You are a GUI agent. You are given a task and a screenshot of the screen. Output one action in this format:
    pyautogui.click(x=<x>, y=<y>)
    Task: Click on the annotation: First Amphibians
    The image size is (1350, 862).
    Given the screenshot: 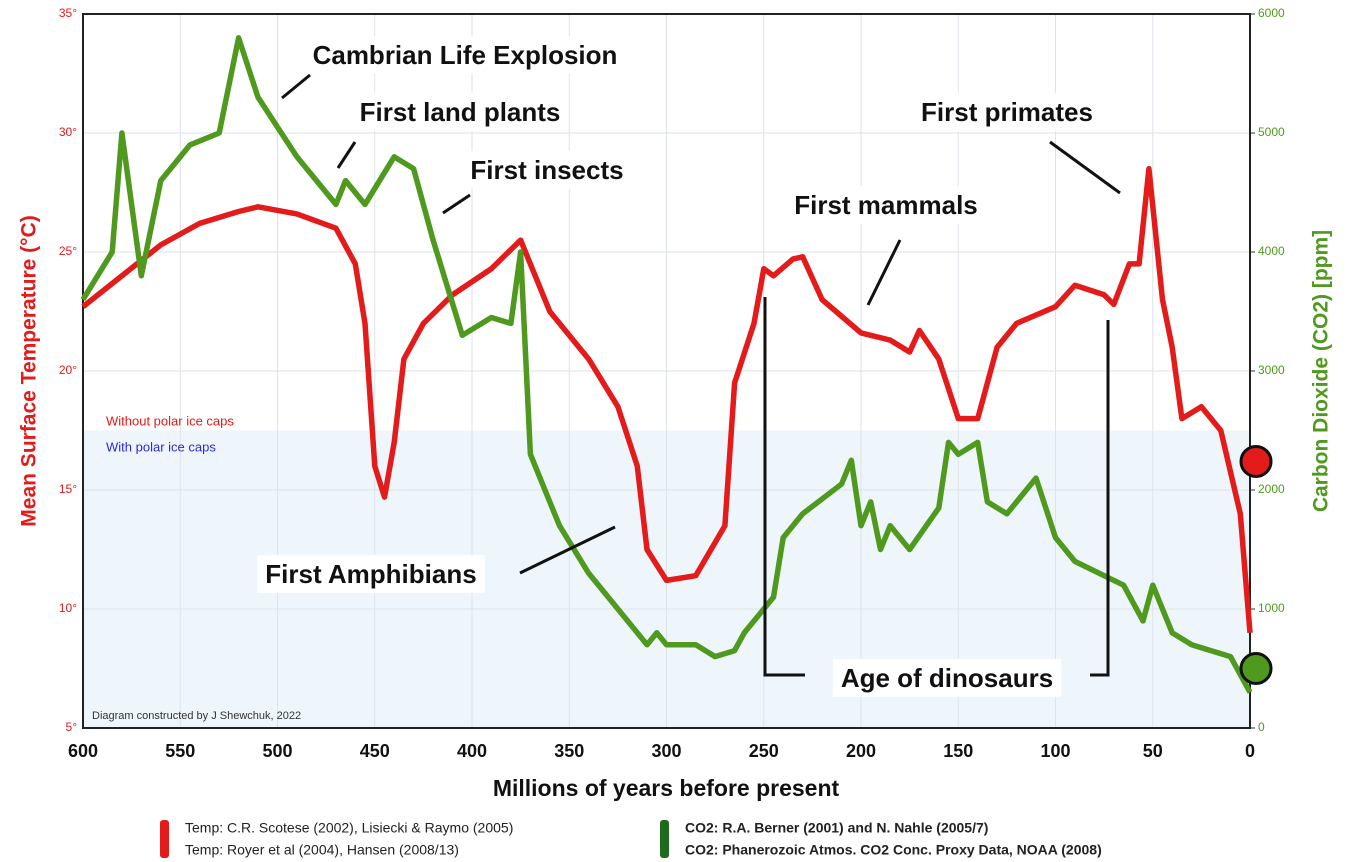 What is the action you would take?
    pyautogui.click(x=370, y=574)
    